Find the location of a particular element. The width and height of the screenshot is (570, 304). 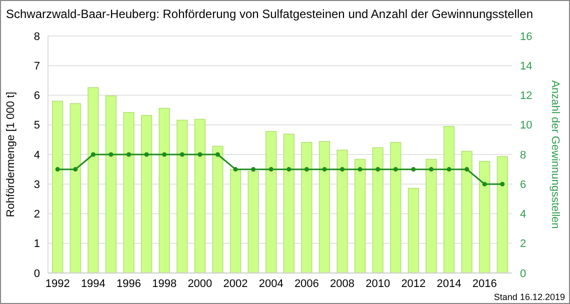

y-tick-label: 3 is located at coordinates (37, 184).